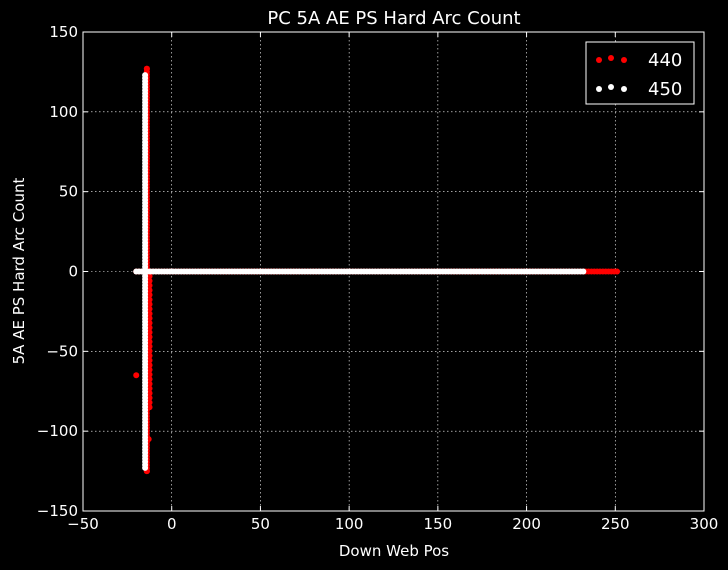 The image size is (728, 570). I want to click on x-tick-label: 100, so click(349, 524).